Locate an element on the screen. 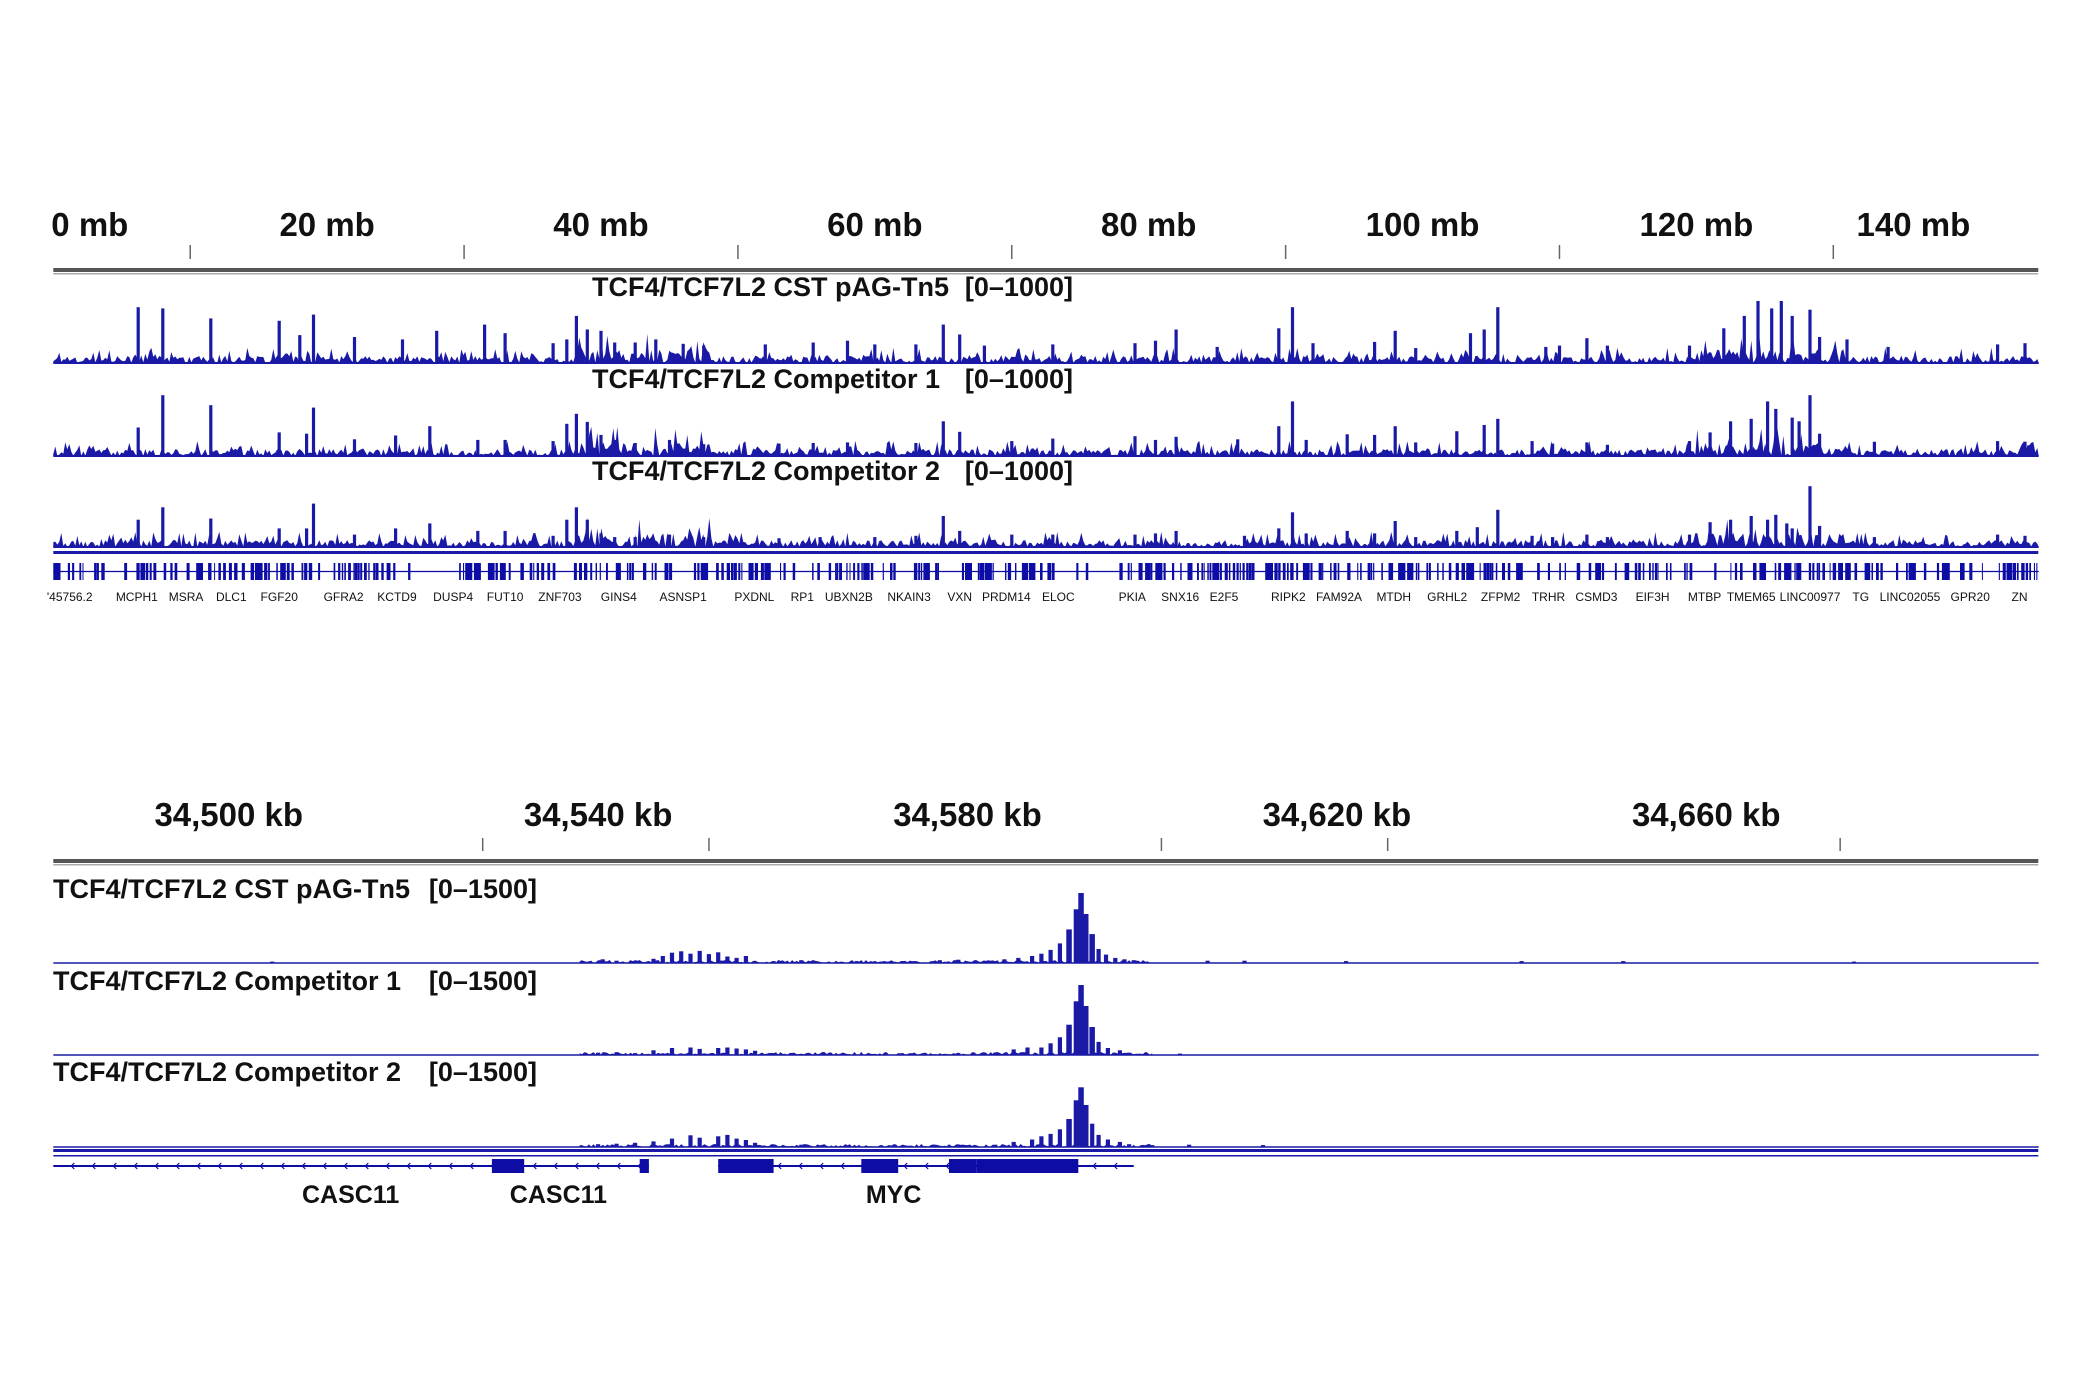 This screenshot has height=1400, width=2080. gene-name-label: MTDH is located at coordinates (1393, 597).